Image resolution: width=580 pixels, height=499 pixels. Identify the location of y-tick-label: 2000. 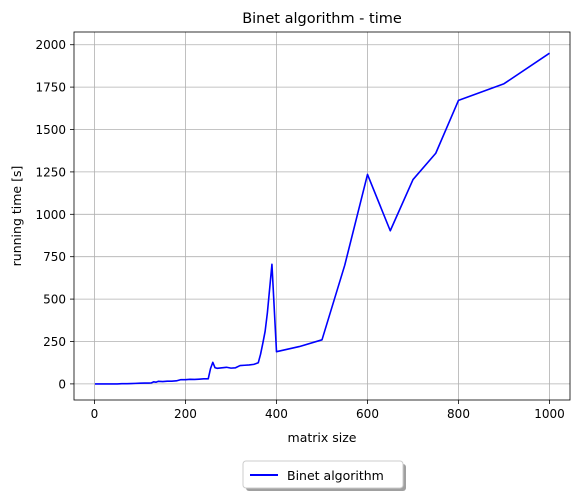
(50, 45).